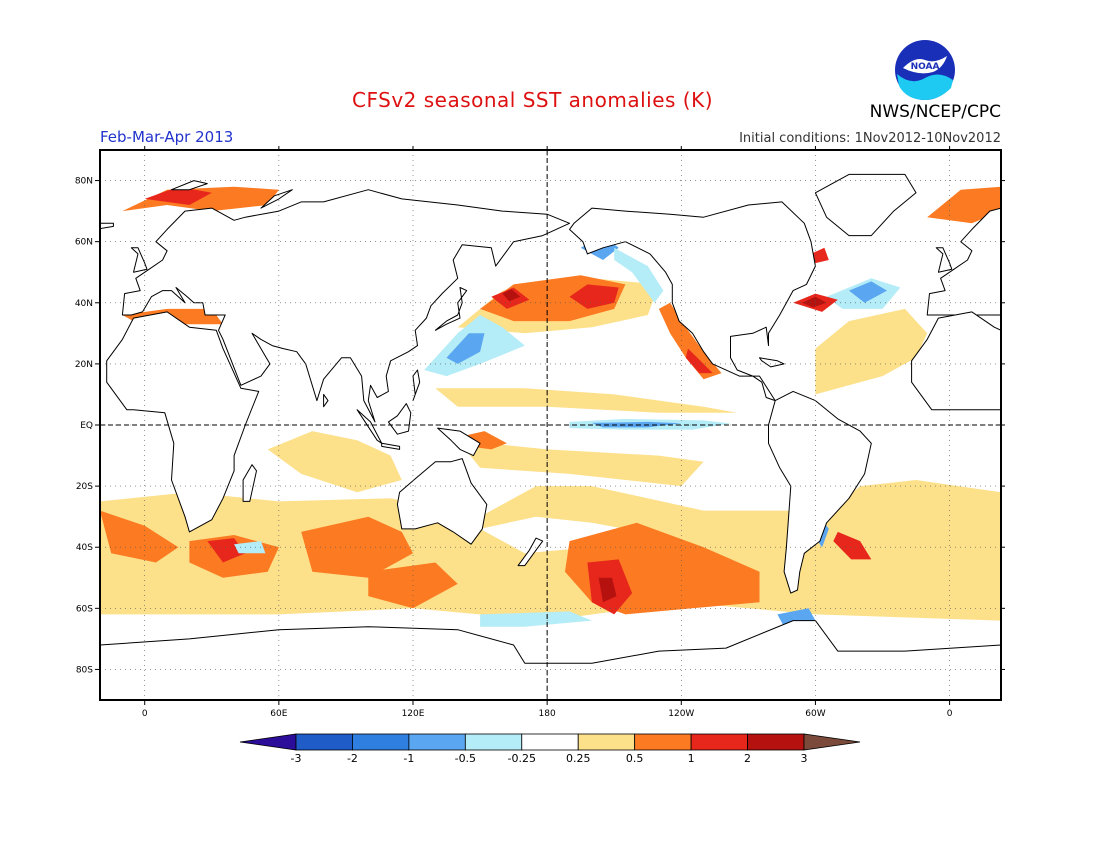  What do you see at coordinates (84, 365) in the screenshot?
I see `lat-tick-label: 20N` at bounding box center [84, 365].